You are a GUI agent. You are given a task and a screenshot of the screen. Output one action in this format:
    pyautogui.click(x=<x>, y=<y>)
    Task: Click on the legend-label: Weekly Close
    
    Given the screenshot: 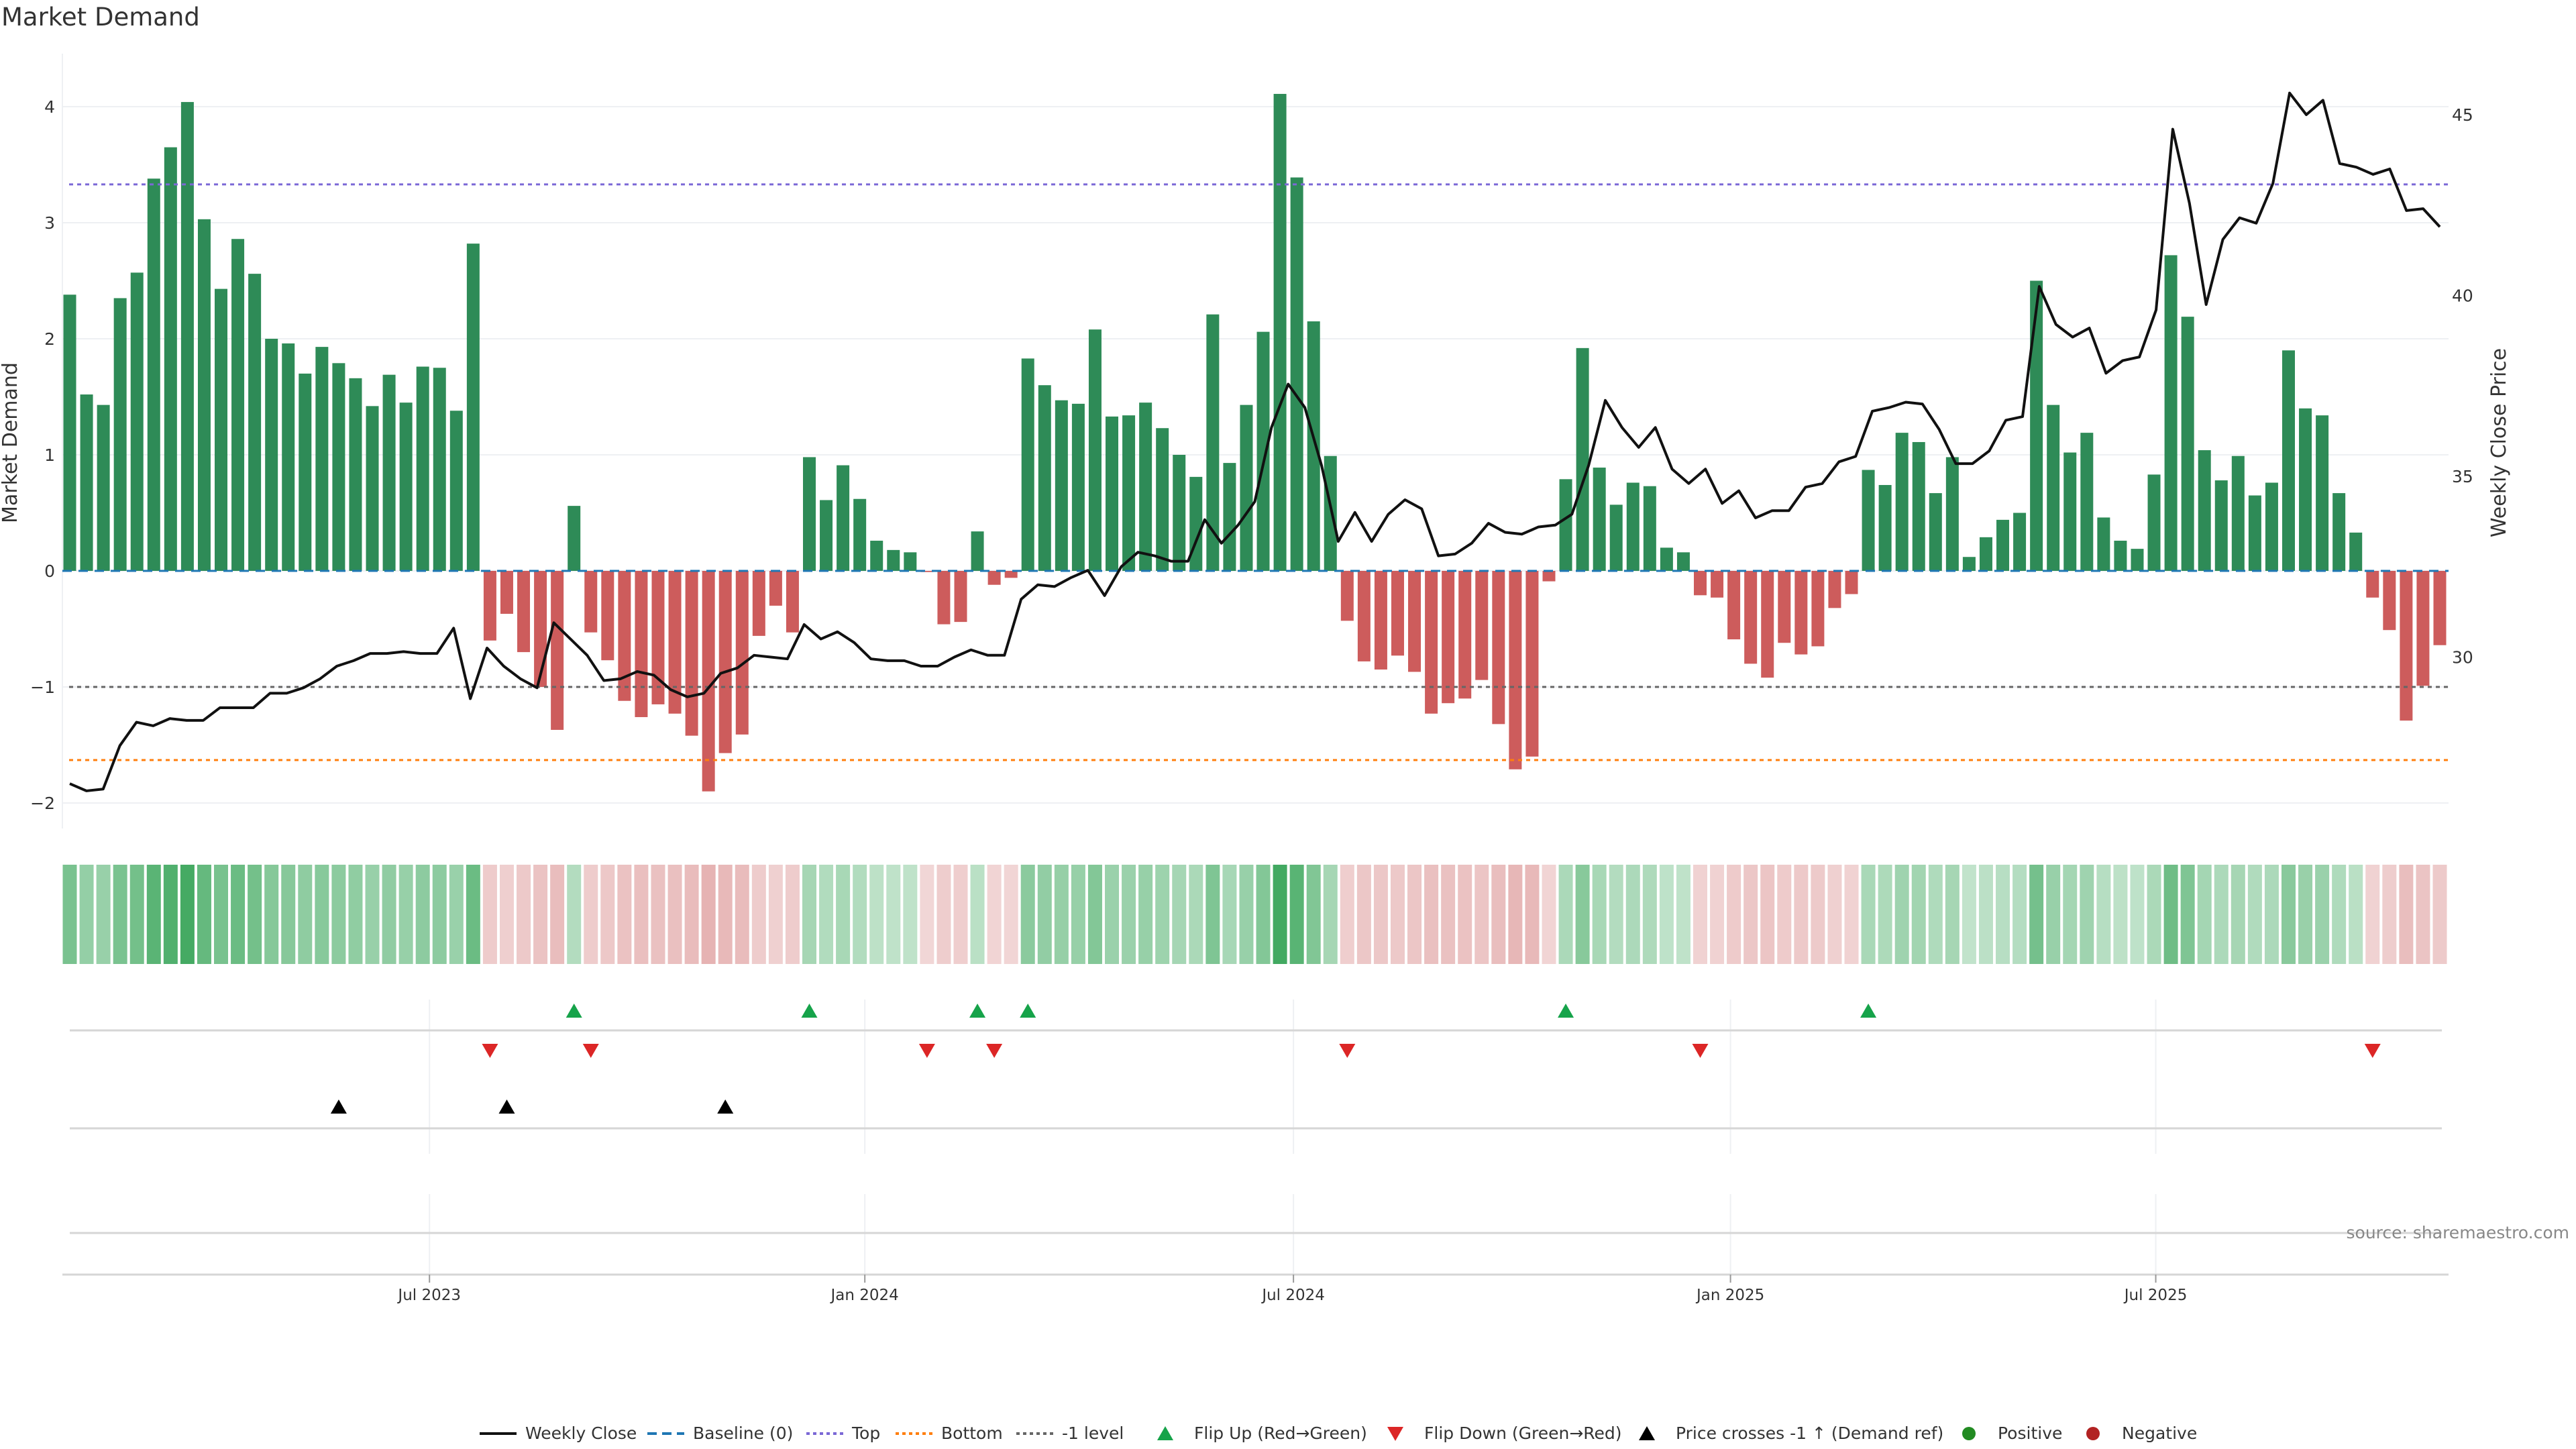 What is the action you would take?
    pyautogui.click(x=581, y=1433)
    